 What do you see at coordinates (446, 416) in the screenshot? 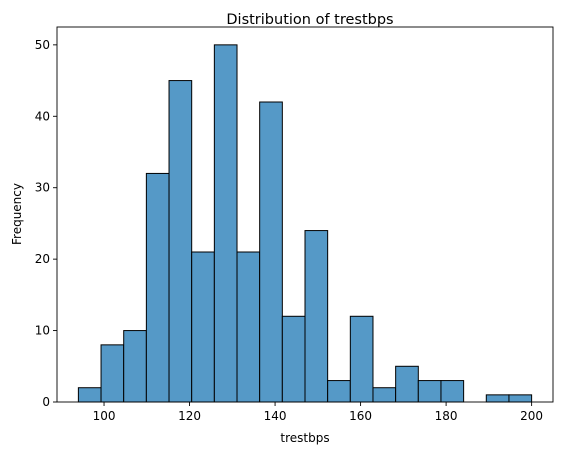
I see `x-tick-label: 180` at bounding box center [446, 416].